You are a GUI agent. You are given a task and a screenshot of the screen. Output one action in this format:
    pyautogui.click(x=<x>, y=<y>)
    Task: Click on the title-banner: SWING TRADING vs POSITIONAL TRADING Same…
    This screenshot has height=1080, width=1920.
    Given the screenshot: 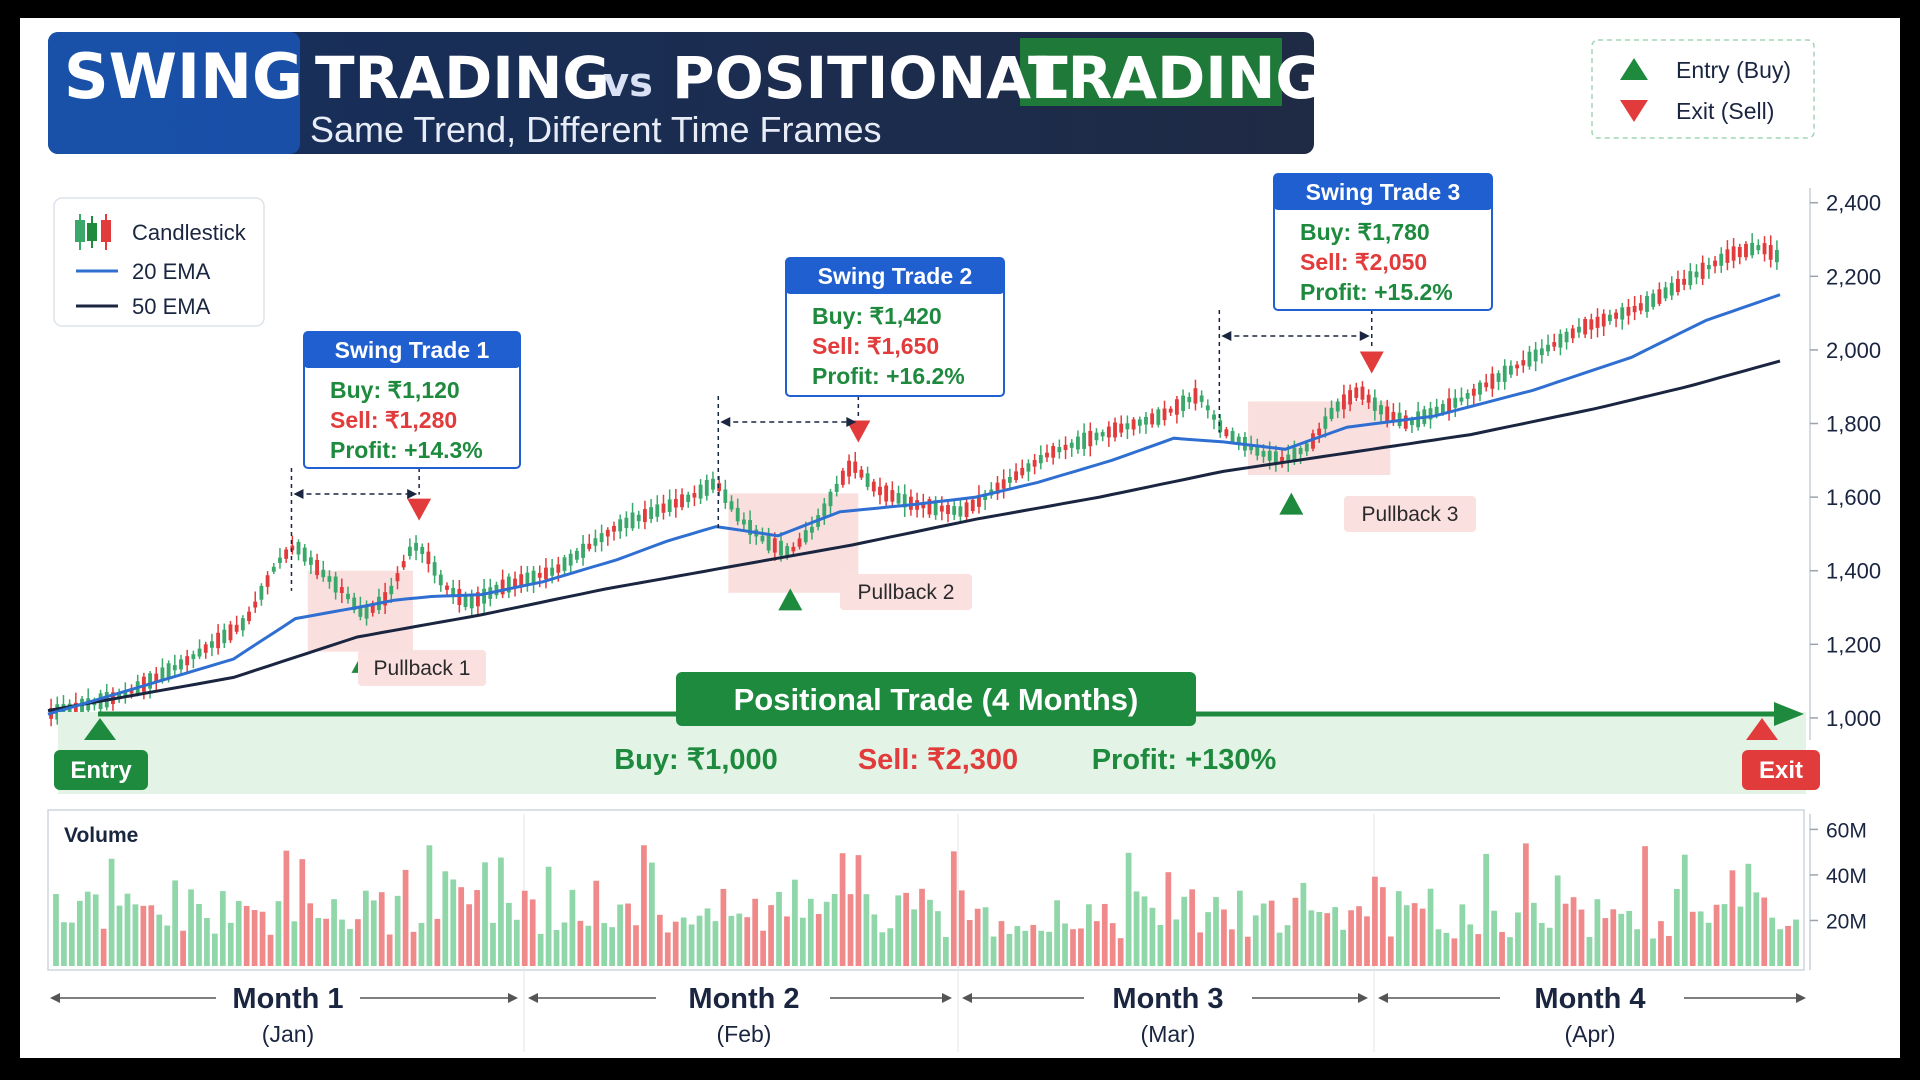 What is the action you would take?
    pyautogui.click(x=685, y=93)
    